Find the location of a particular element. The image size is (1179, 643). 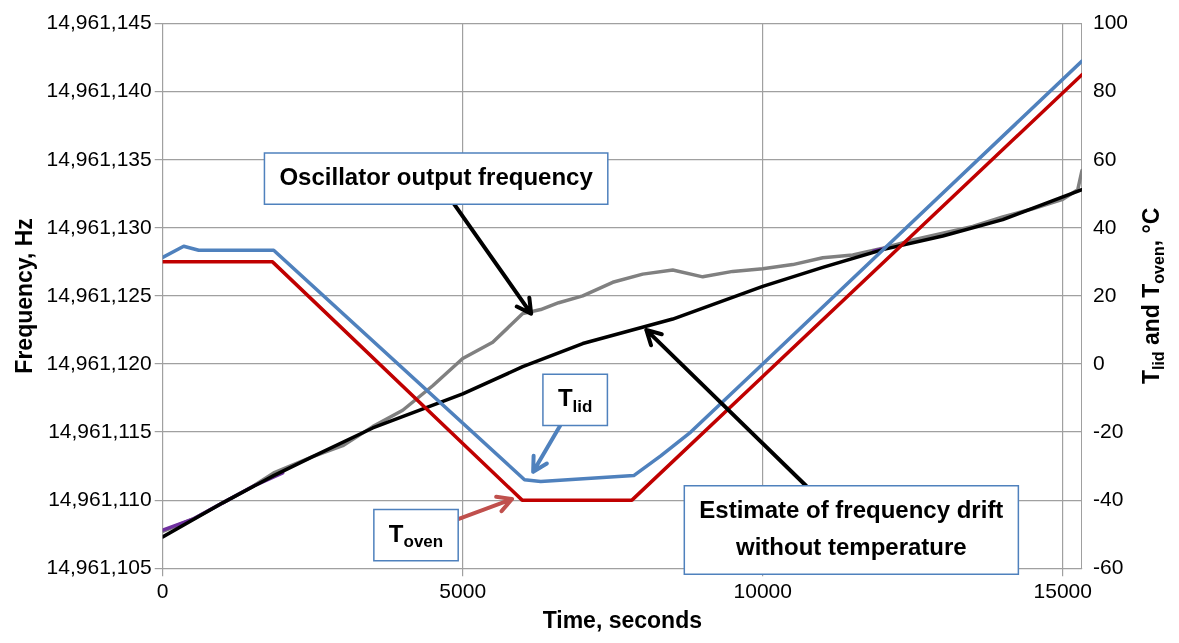

y2-tick-label: 40 is located at coordinates (1104, 226).